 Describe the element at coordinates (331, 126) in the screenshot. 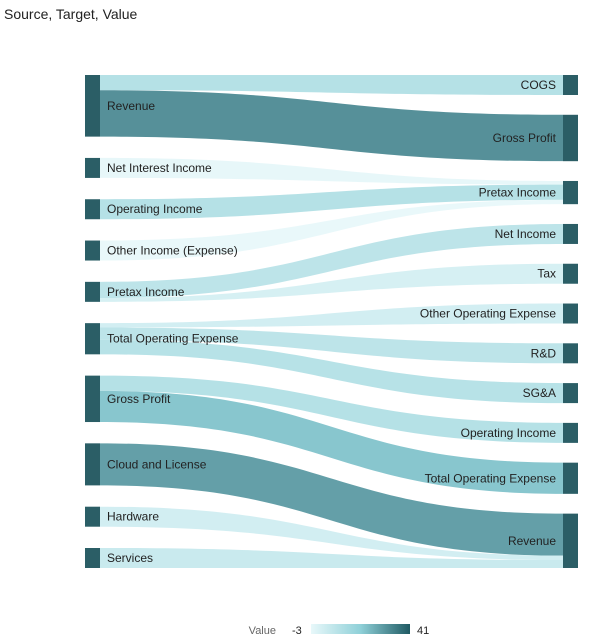

I see `link-revenue-to-gross-profit` at that location.